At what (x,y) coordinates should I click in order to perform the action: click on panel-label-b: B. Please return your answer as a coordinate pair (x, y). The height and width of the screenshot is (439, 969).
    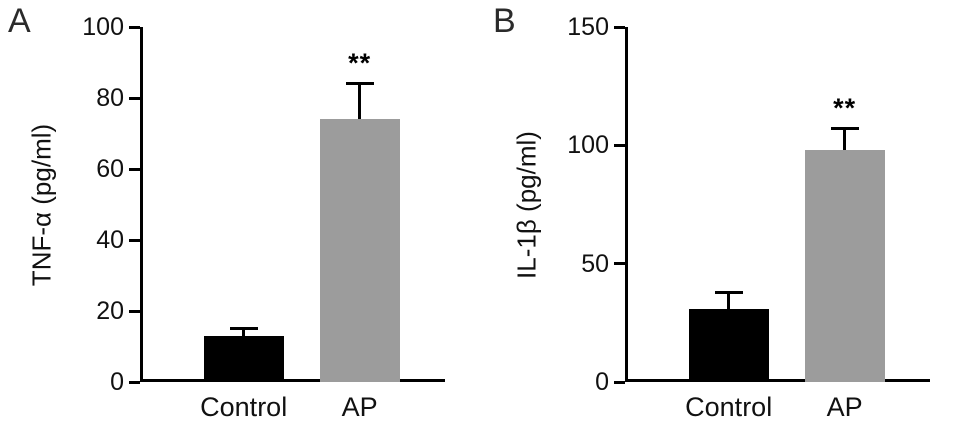
    Looking at the image, I should click on (504, 21).